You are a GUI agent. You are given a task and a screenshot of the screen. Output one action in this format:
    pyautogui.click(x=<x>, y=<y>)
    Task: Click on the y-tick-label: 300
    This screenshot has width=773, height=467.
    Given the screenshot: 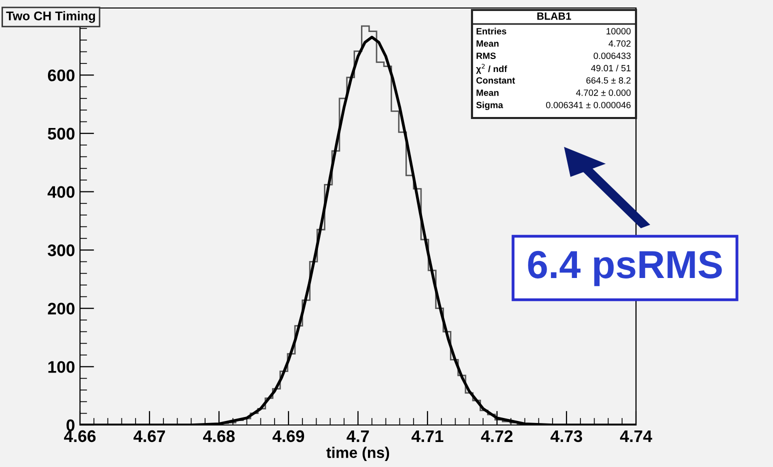 What is the action you would take?
    pyautogui.click(x=61, y=250)
    